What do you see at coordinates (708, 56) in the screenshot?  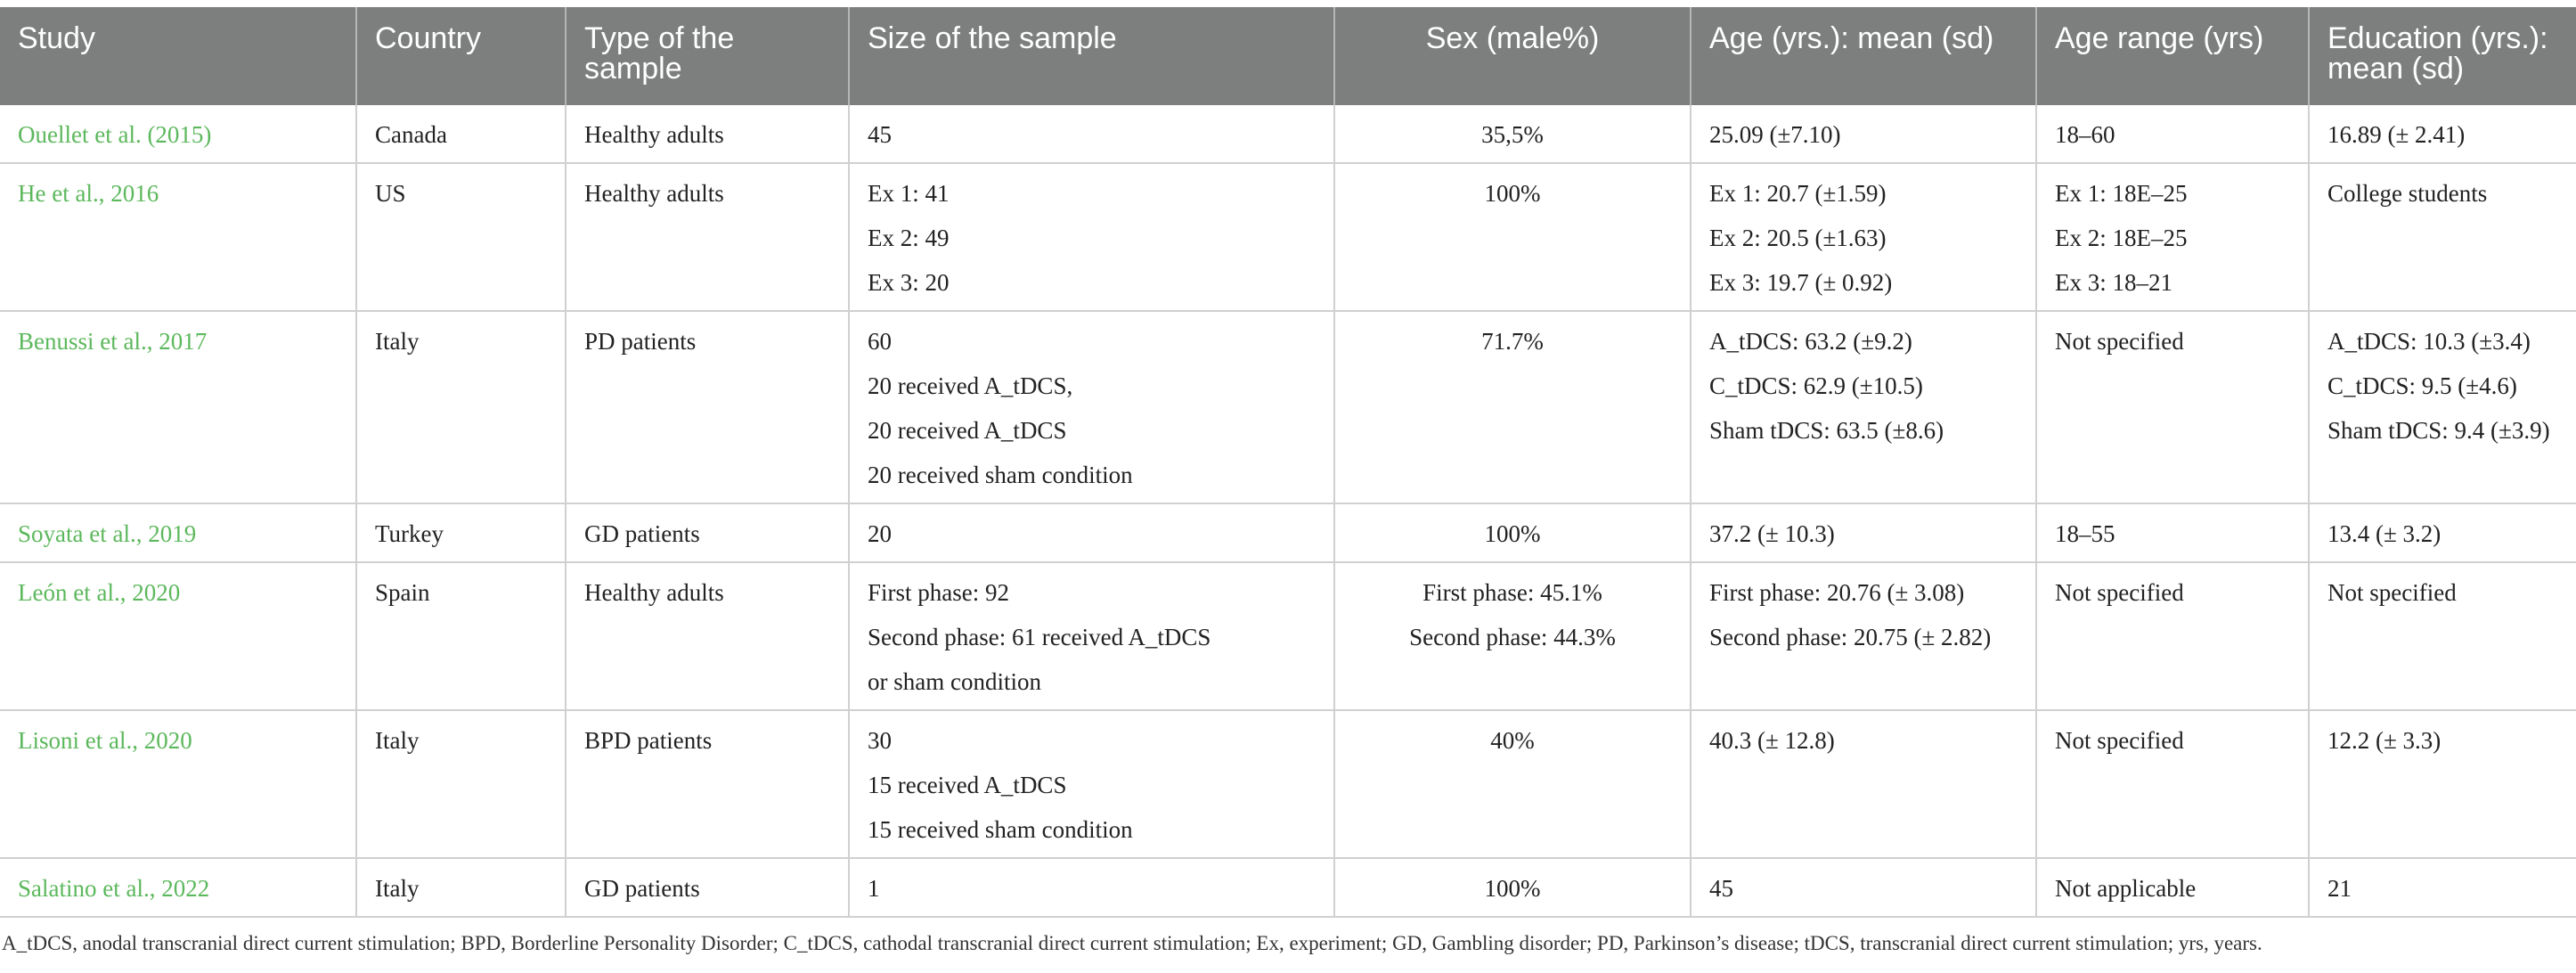 I see `header-sample-type: Type of the sample` at bounding box center [708, 56].